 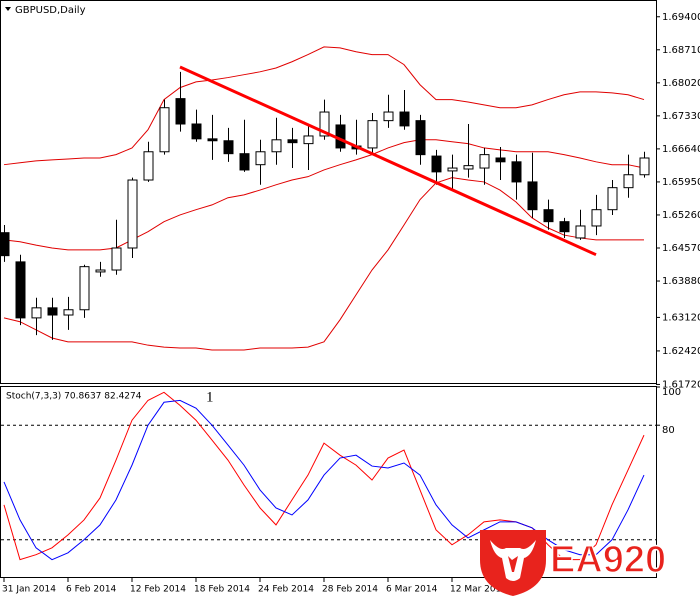 What do you see at coordinates (681, 281) in the screenshot?
I see `y-tick-label: 1.63880` at bounding box center [681, 281].